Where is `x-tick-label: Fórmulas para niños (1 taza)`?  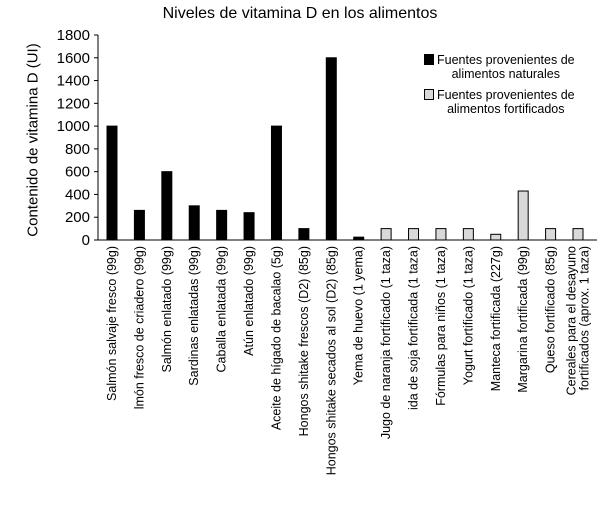 x-tick-label: Fórmulas para niños (1 taza) is located at coordinates (441, 326).